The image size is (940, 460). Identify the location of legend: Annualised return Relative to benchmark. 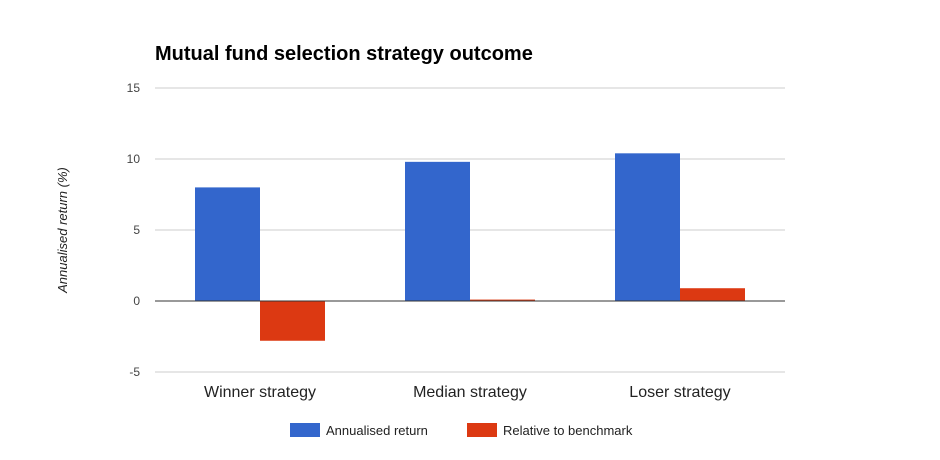
(461, 430).